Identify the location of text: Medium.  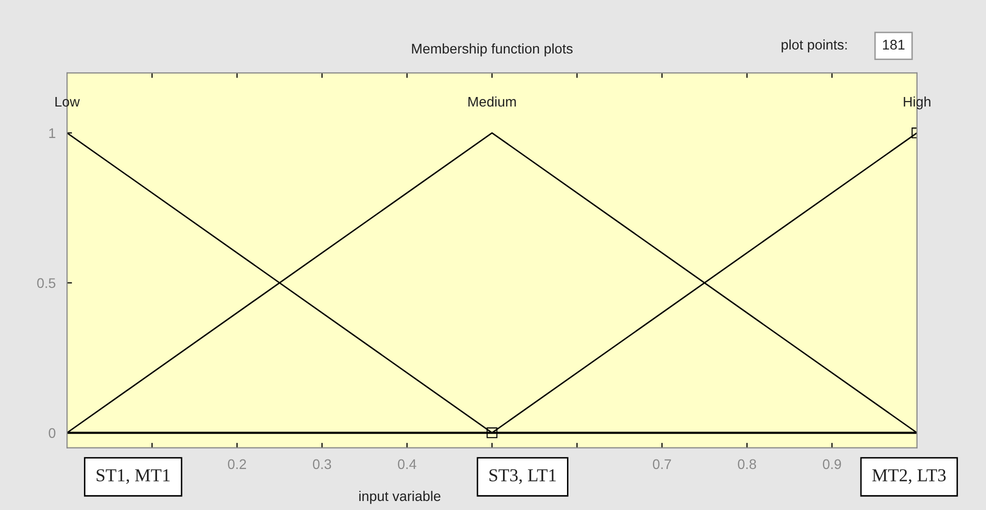
(492, 101).